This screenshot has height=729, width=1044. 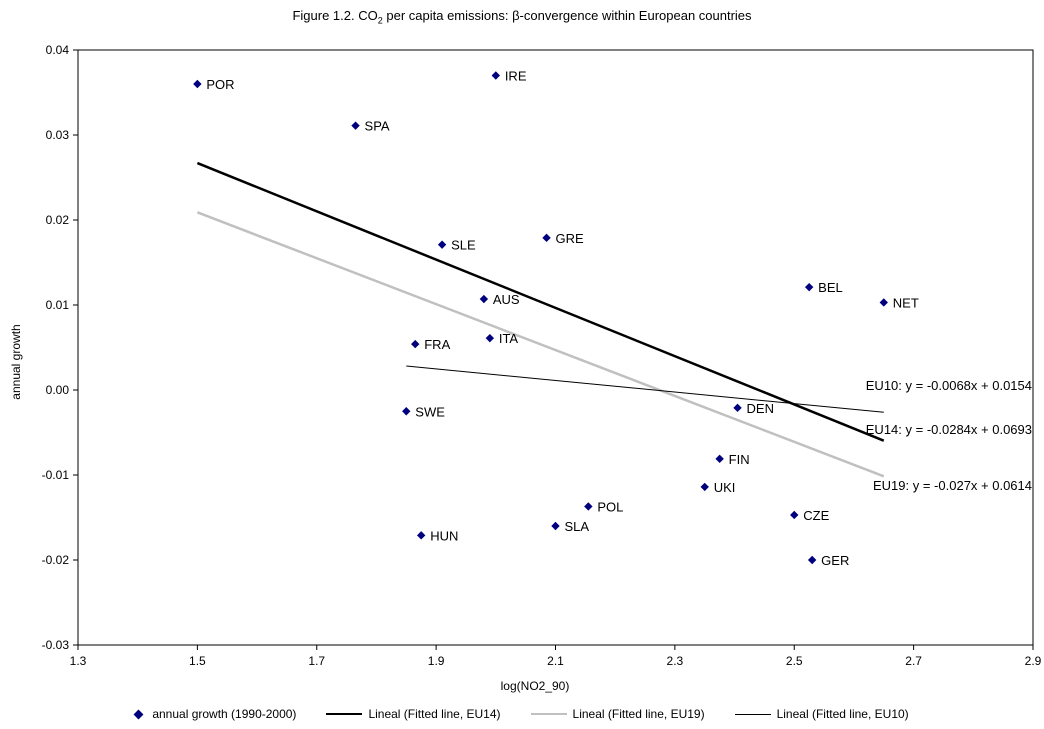 What do you see at coordinates (719, 459) in the screenshot?
I see `data-point-fin` at bounding box center [719, 459].